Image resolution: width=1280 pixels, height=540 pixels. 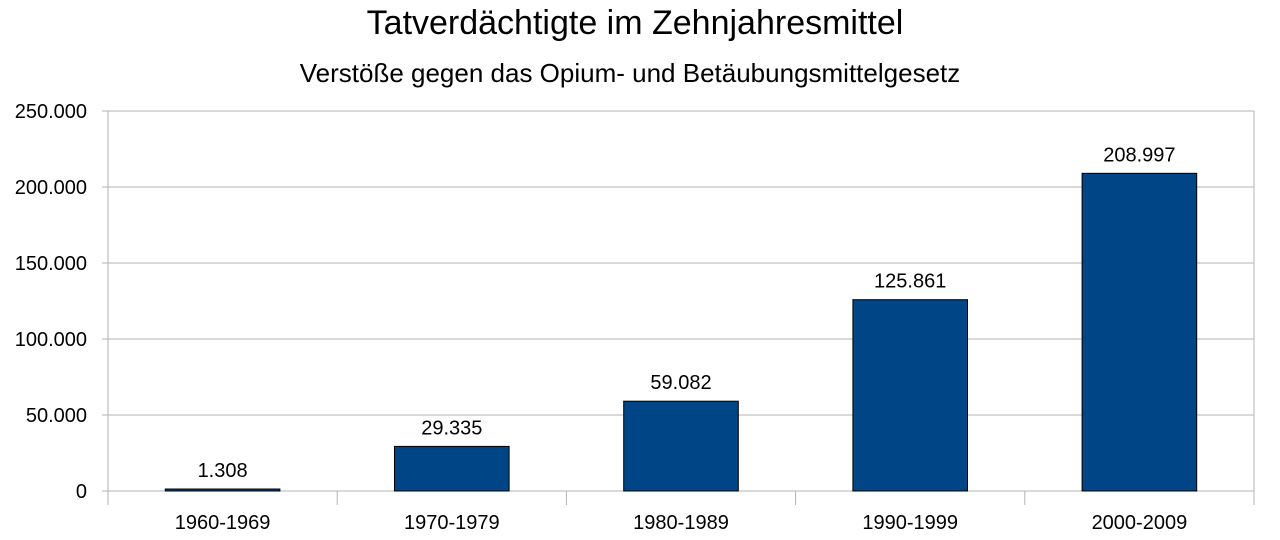 I want to click on y-tick-label: 50.000, so click(x=56, y=416).